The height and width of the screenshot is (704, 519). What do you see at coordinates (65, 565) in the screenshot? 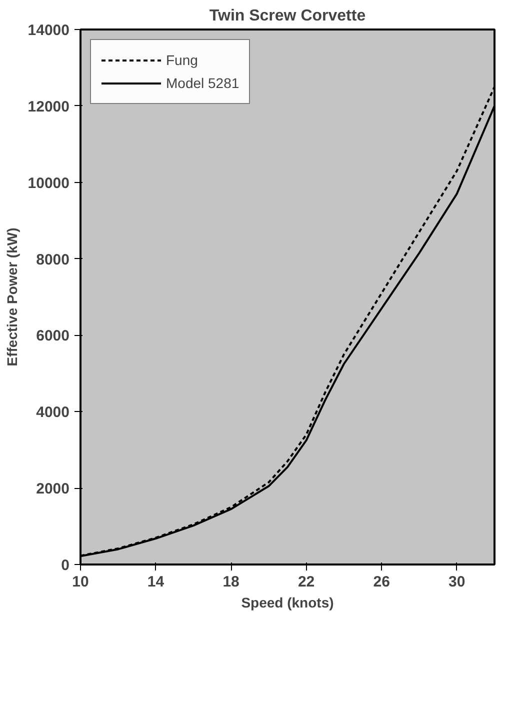
I see `y-tick-label: 0` at bounding box center [65, 565].